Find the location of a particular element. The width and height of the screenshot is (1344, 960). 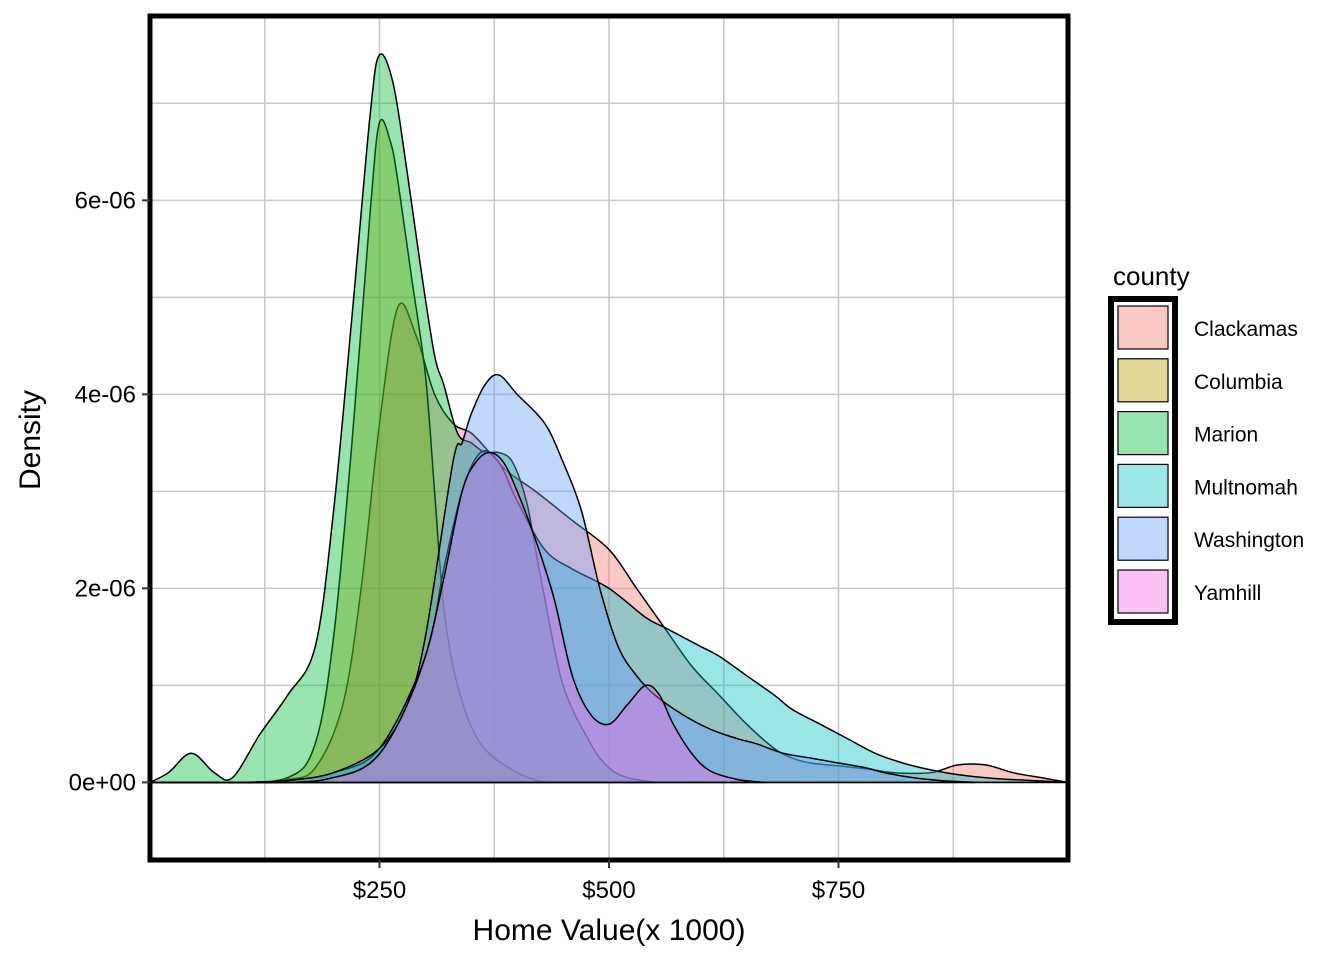

legend-key-marion is located at coordinates (1143, 433).